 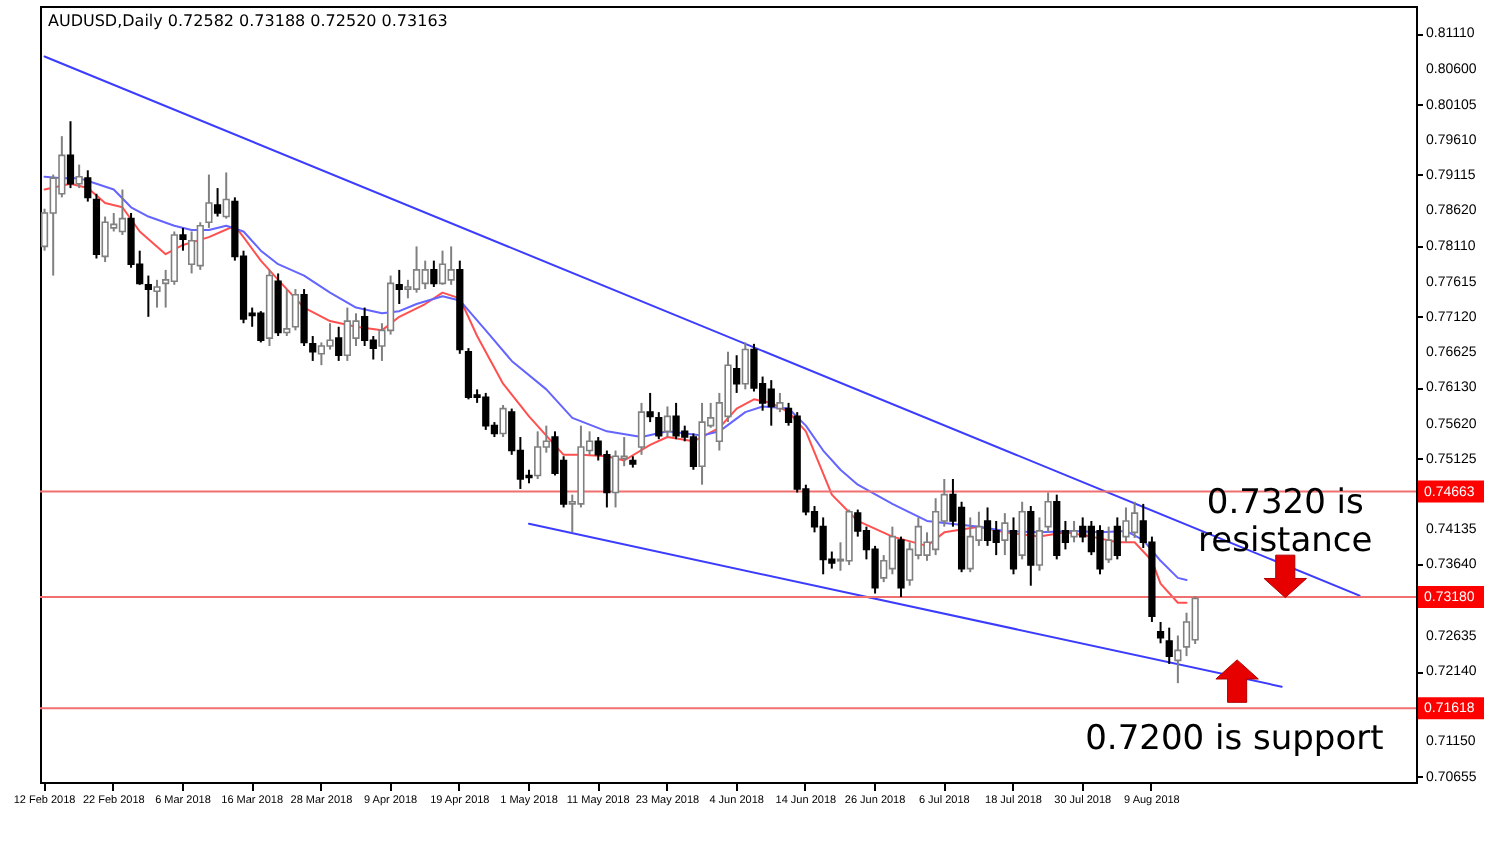 What do you see at coordinates (1235, 739) in the screenshot?
I see `annotation: 0.7200 is support` at bounding box center [1235, 739].